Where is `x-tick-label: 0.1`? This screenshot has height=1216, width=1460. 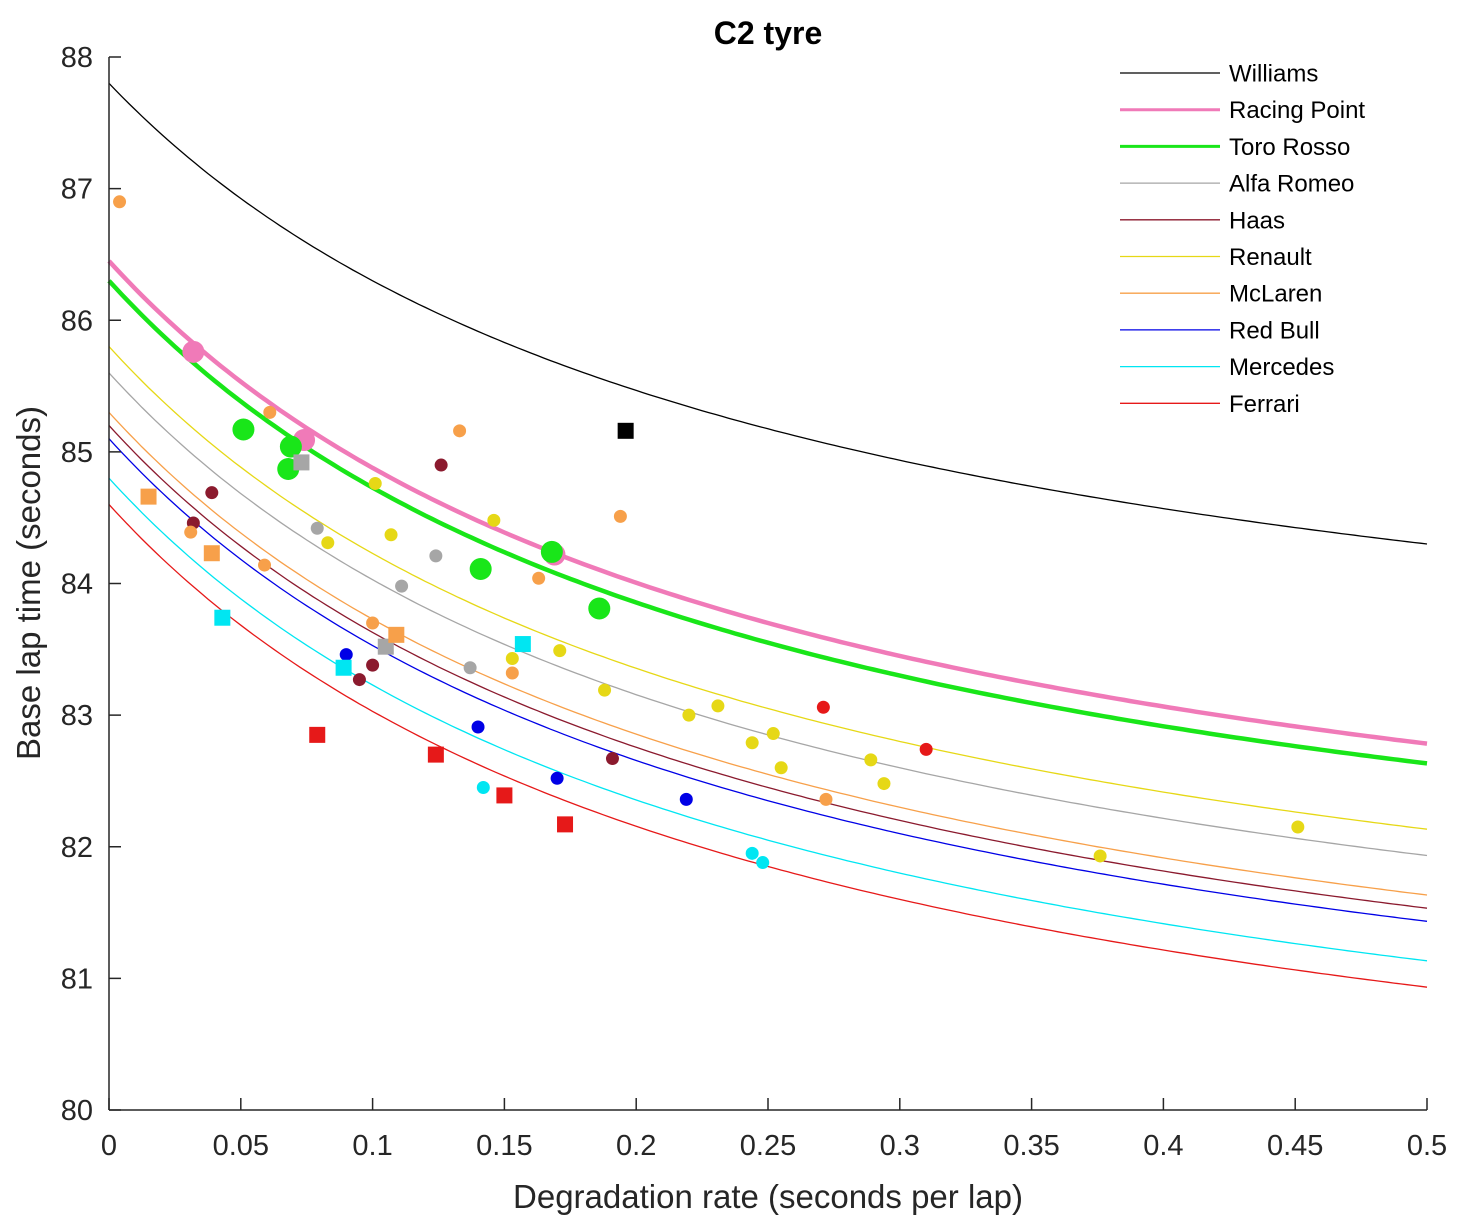 x-tick-label: 0.1 is located at coordinates (372, 1146).